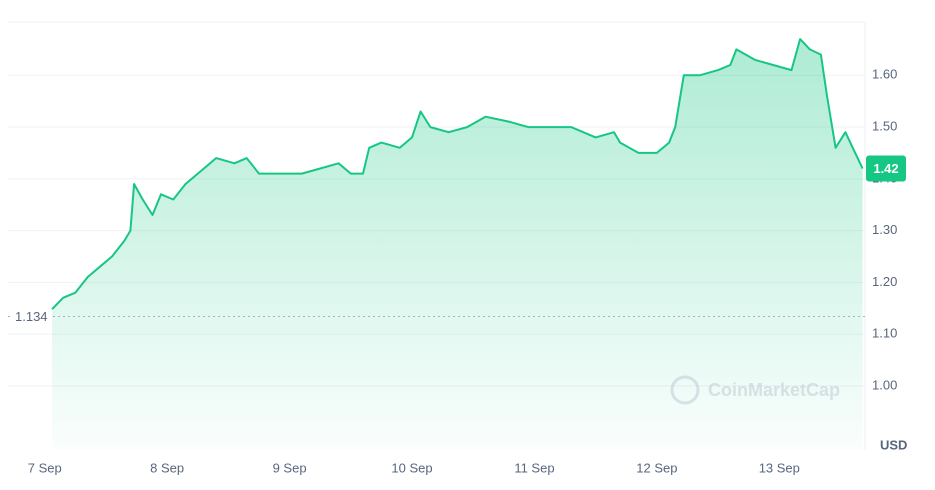  What do you see at coordinates (884, 74) in the screenshot?
I see `y-tick-label: 1.60` at bounding box center [884, 74].